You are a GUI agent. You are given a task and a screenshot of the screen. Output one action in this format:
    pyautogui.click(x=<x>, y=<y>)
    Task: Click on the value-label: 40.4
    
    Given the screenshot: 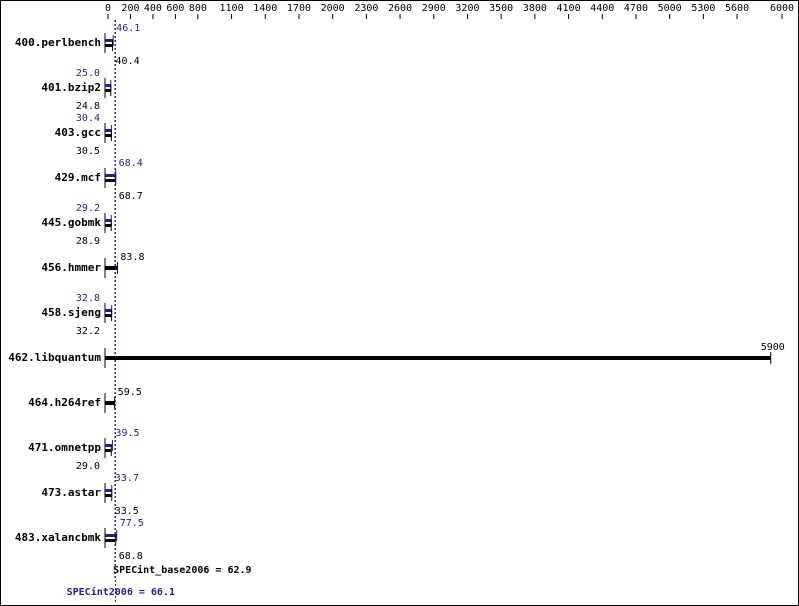 What is the action you would take?
    pyautogui.click(x=128, y=61)
    